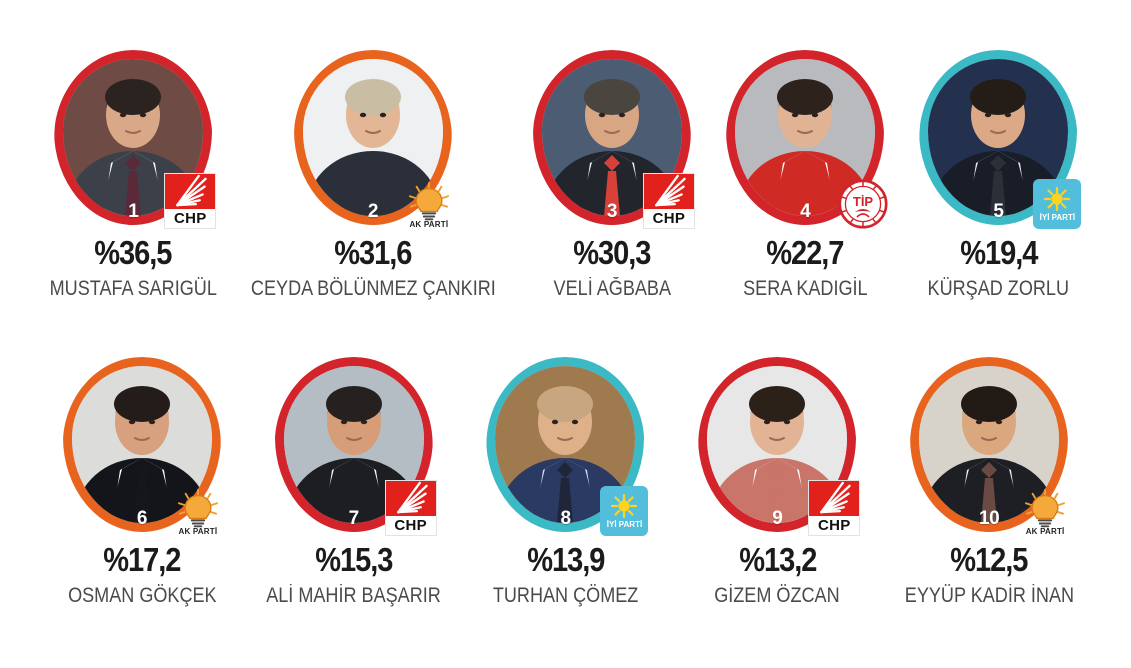 The width and height of the screenshot is (1131, 668). What do you see at coordinates (373, 252) in the screenshot?
I see `percentage-value: %31,6` at bounding box center [373, 252].